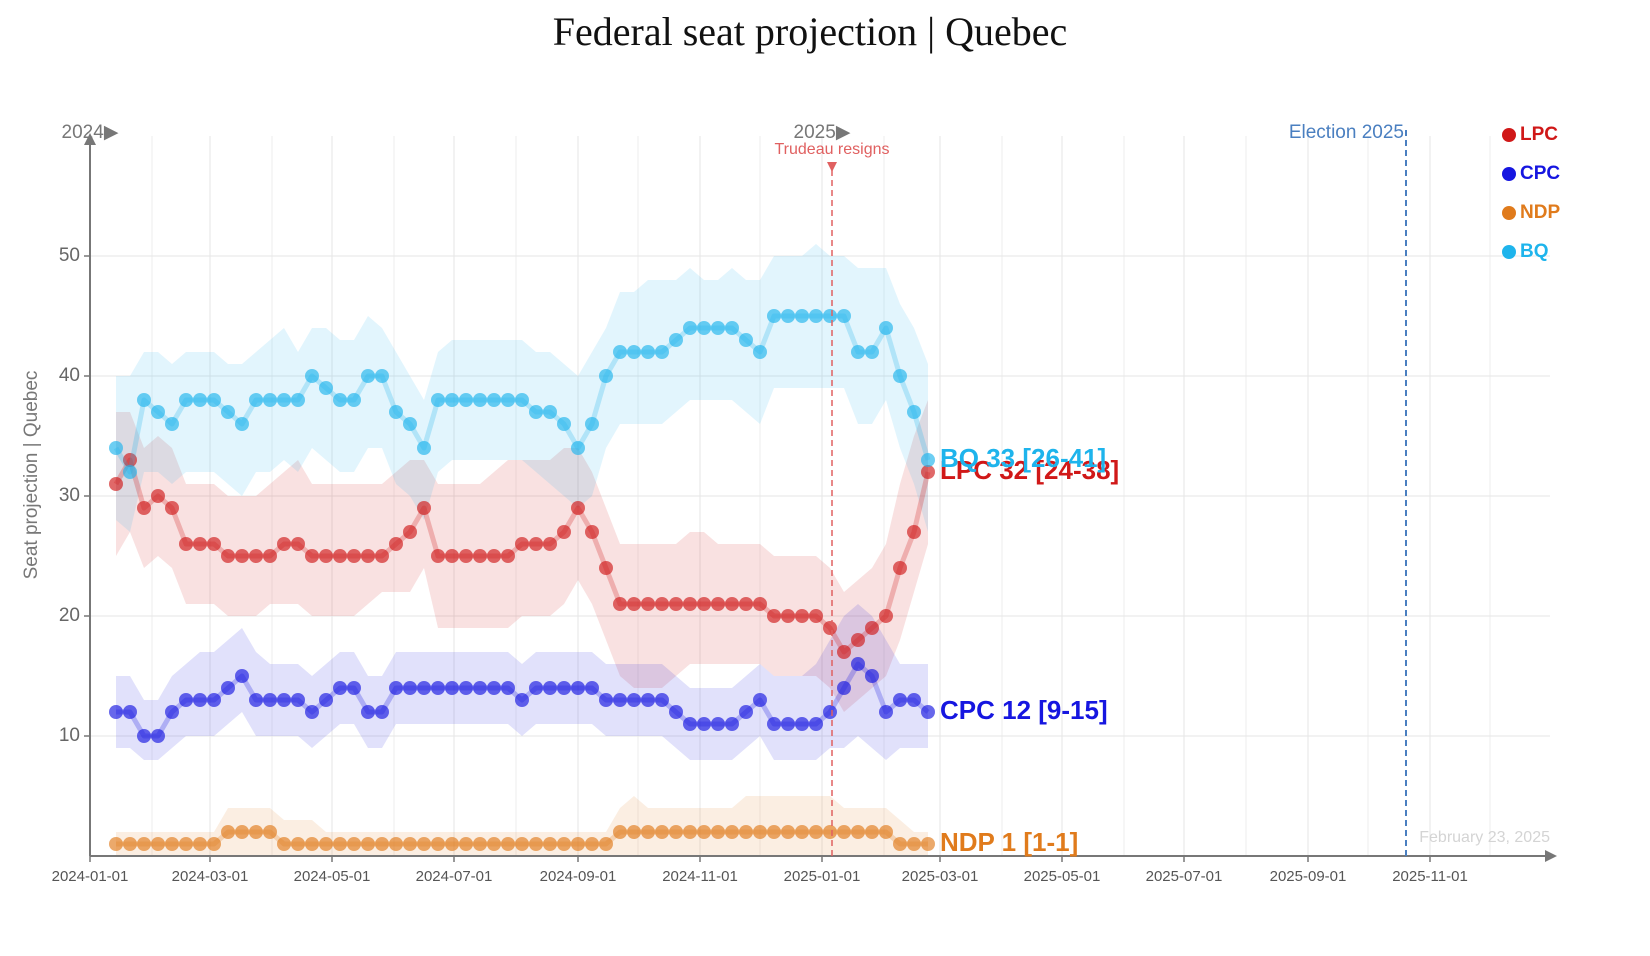  Describe the element at coordinates (1308, 876) in the screenshot. I see `x-tick-label: 2025-09-01` at that location.